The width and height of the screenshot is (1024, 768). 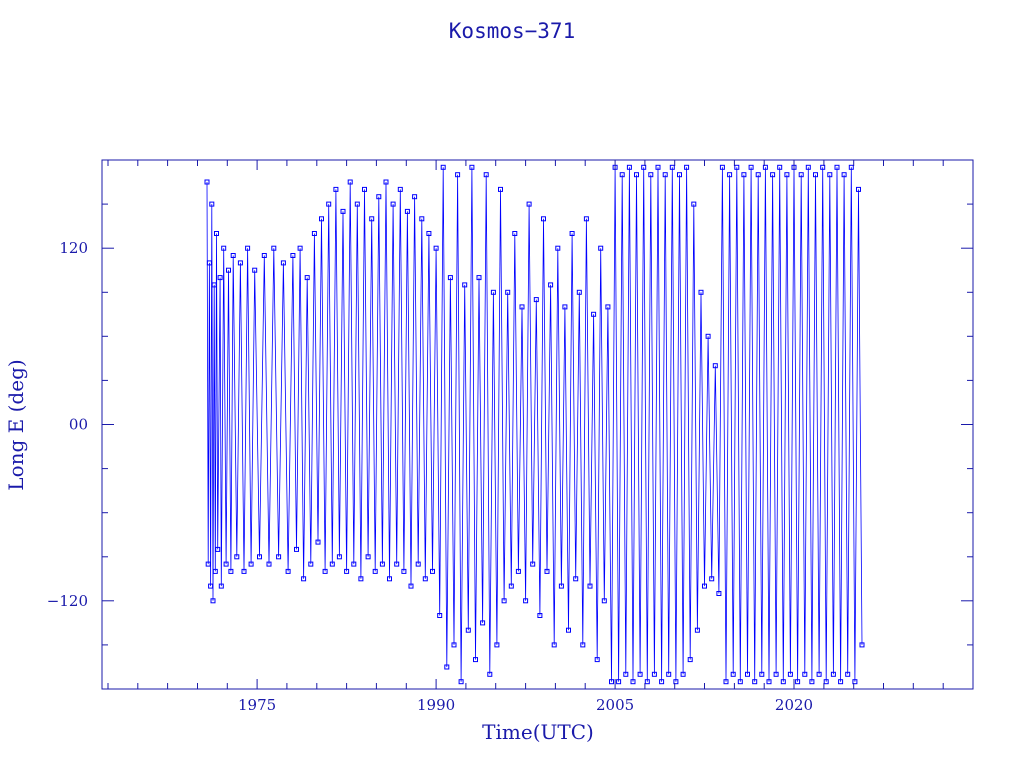 What do you see at coordinates (512, 31) in the screenshot?
I see `chart-title: Kosmos−371` at bounding box center [512, 31].